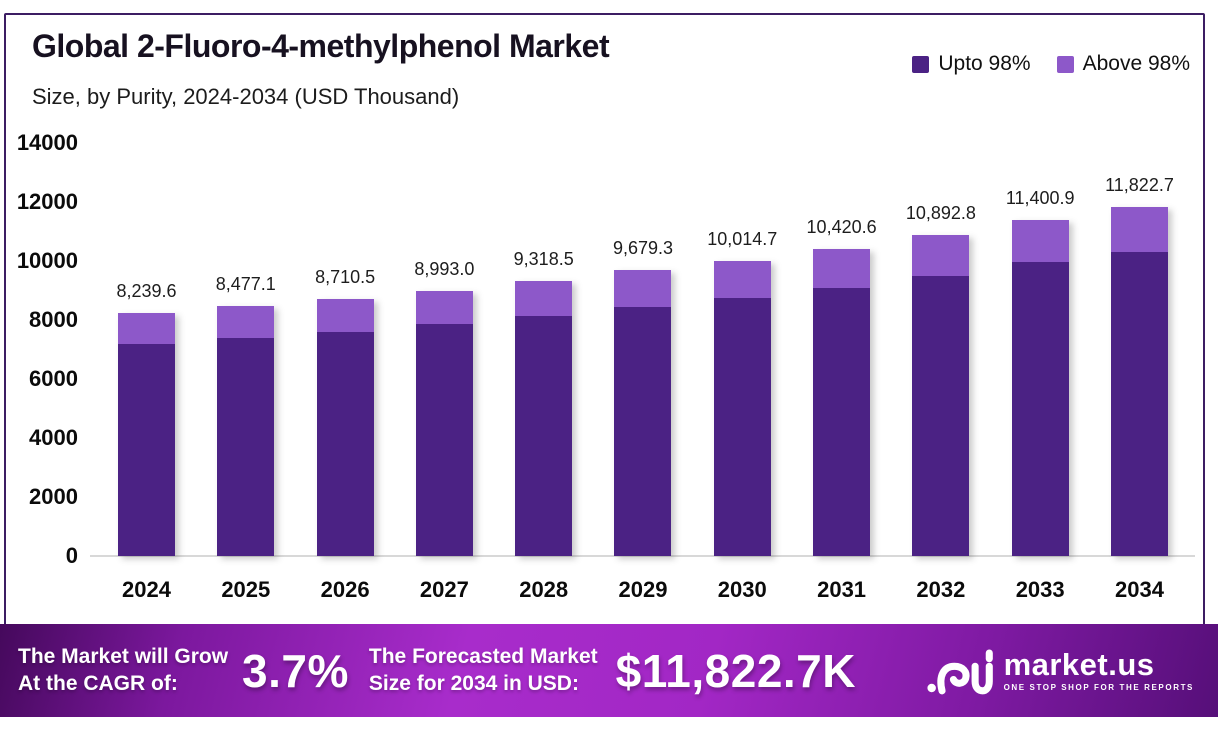 The width and height of the screenshot is (1218, 733). I want to click on bar-column-2027: 8,993.0, so click(444, 407).